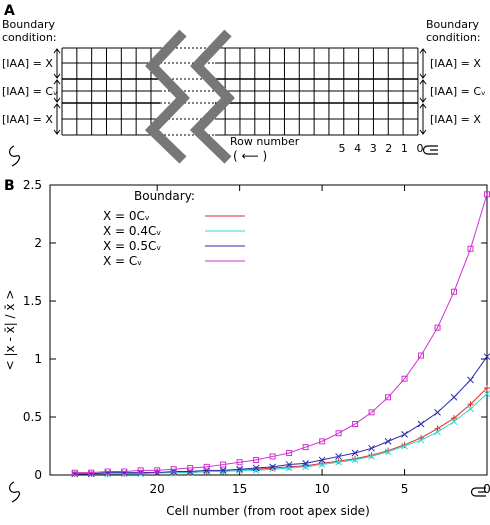 This screenshot has width=490, height=525. Describe the element at coordinates (122, 261) in the screenshot. I see `legend-label: X = Cᵥ` at that location.